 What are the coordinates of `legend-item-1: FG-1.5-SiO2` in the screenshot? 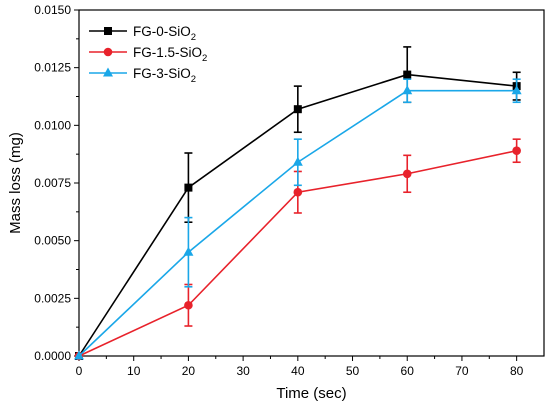 It's located at (148, 54).